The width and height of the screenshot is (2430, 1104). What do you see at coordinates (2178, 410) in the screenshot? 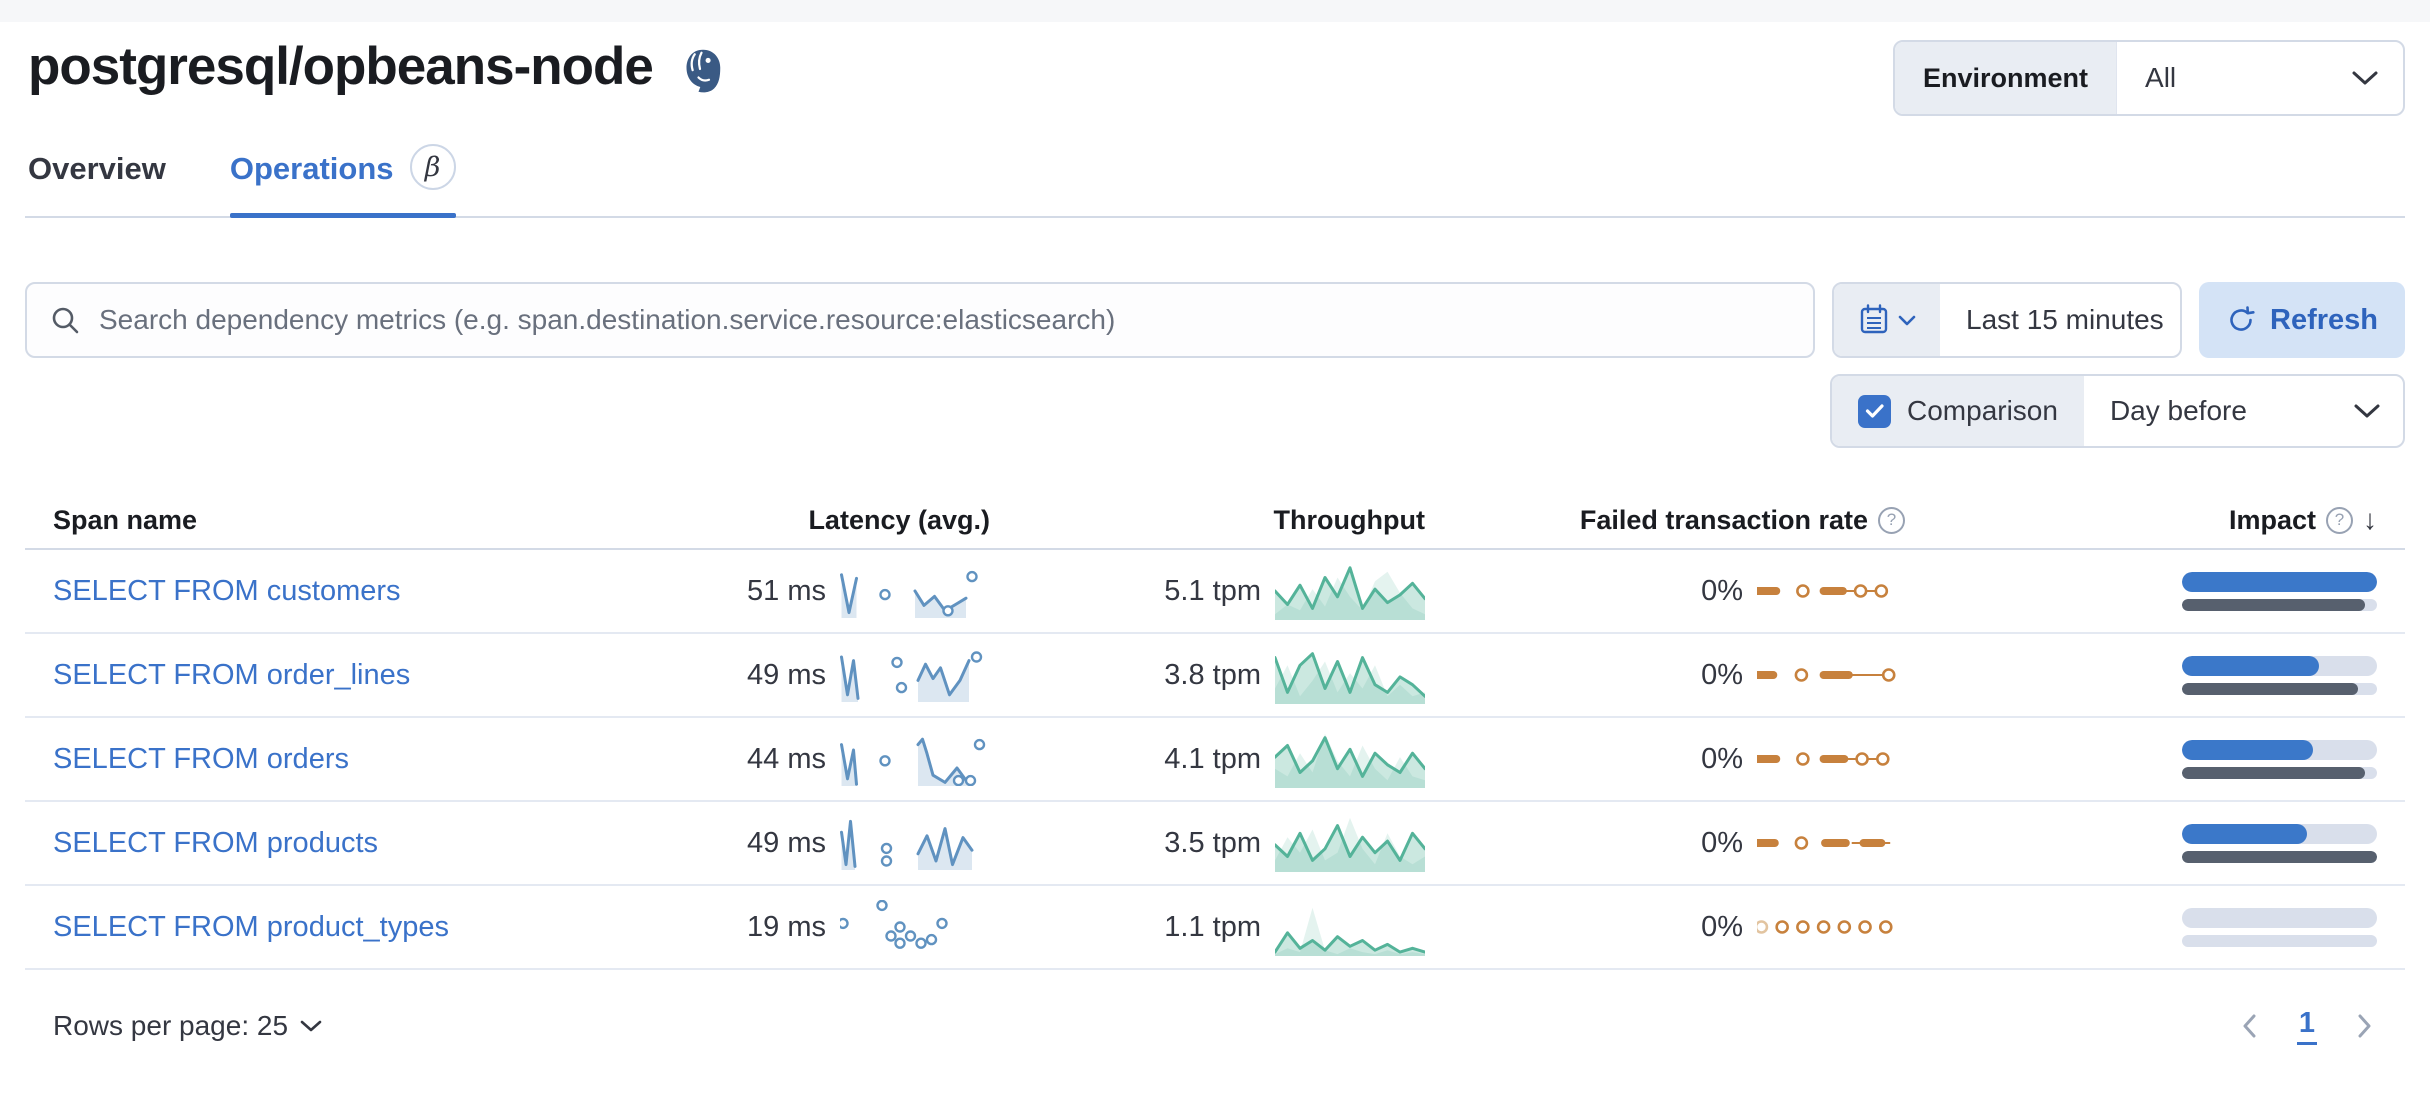
I see `comparison-value: Day before` at bounding box center [2178, 410].